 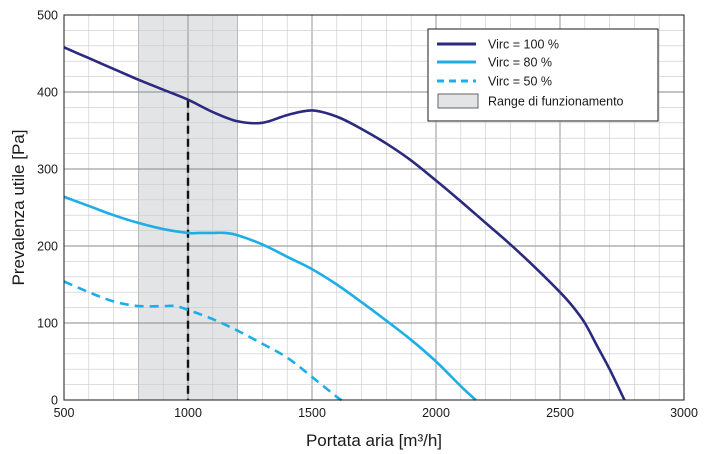 What do you see at coordinates (458, 101) in the screenshot?
I see `legend-swatch-range` at bounding box center [458, 101].